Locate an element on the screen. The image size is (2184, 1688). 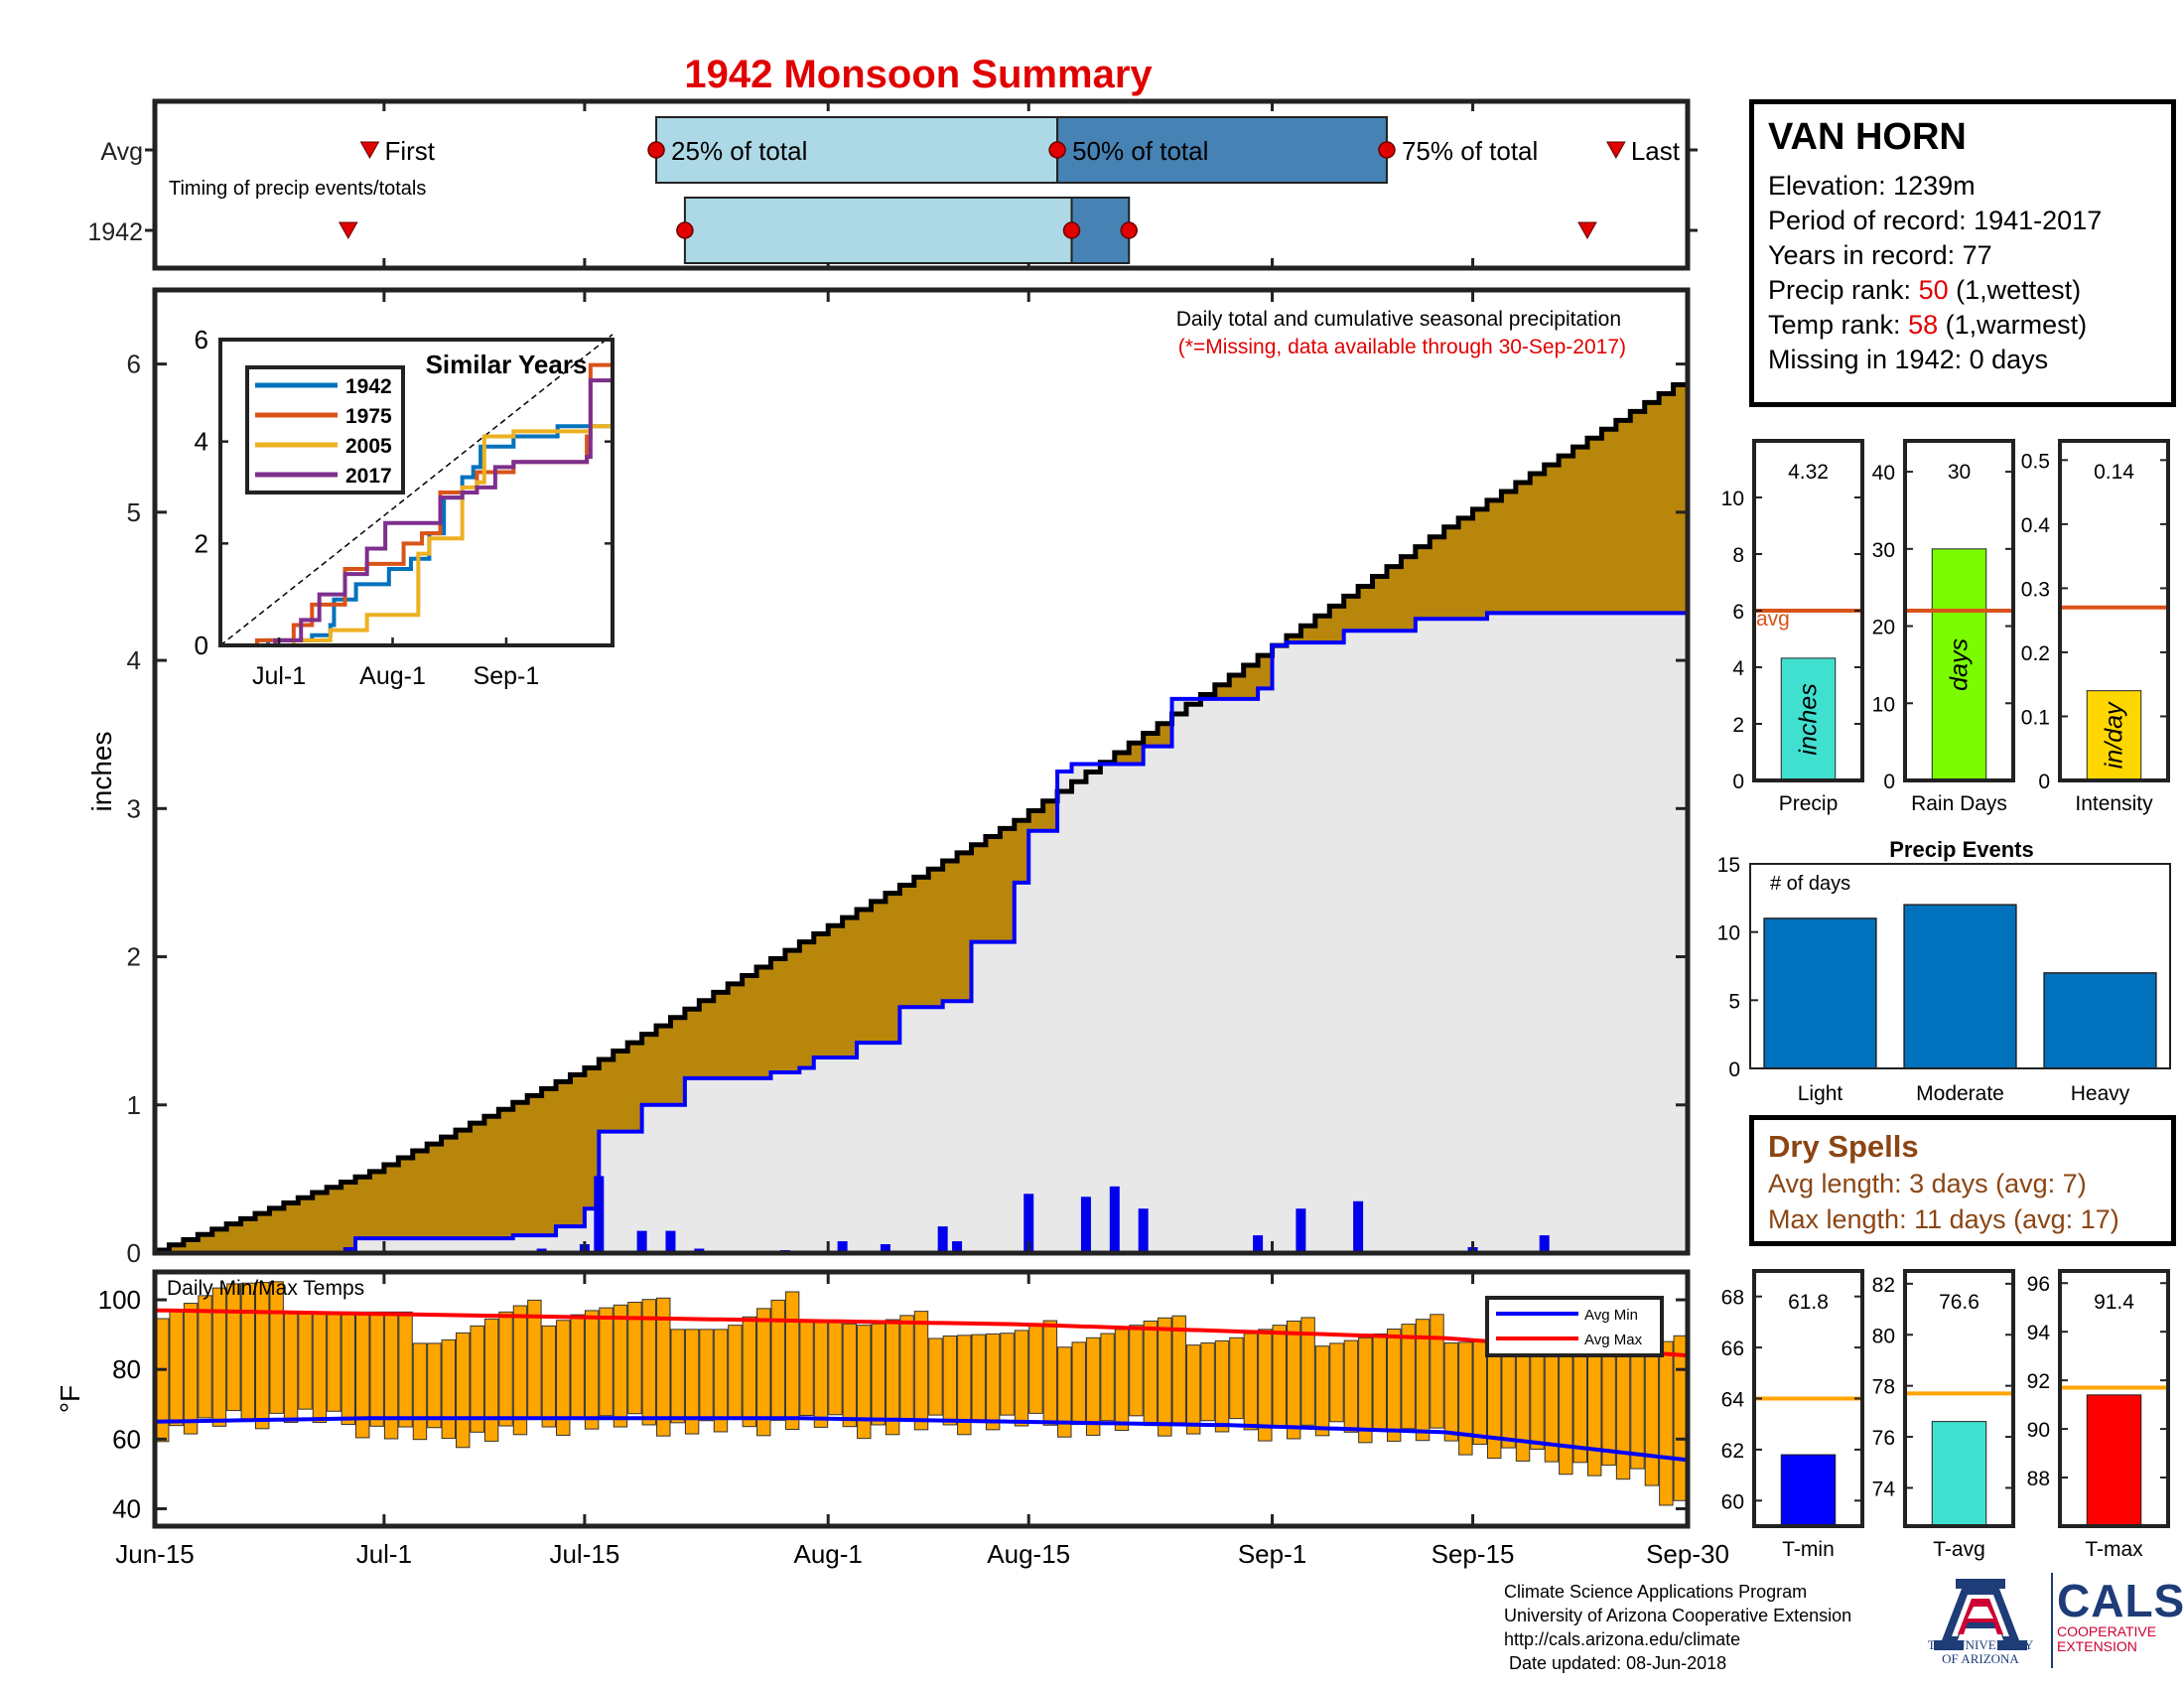
p50-label: 50% of total is located at coordinates (1140, 151).